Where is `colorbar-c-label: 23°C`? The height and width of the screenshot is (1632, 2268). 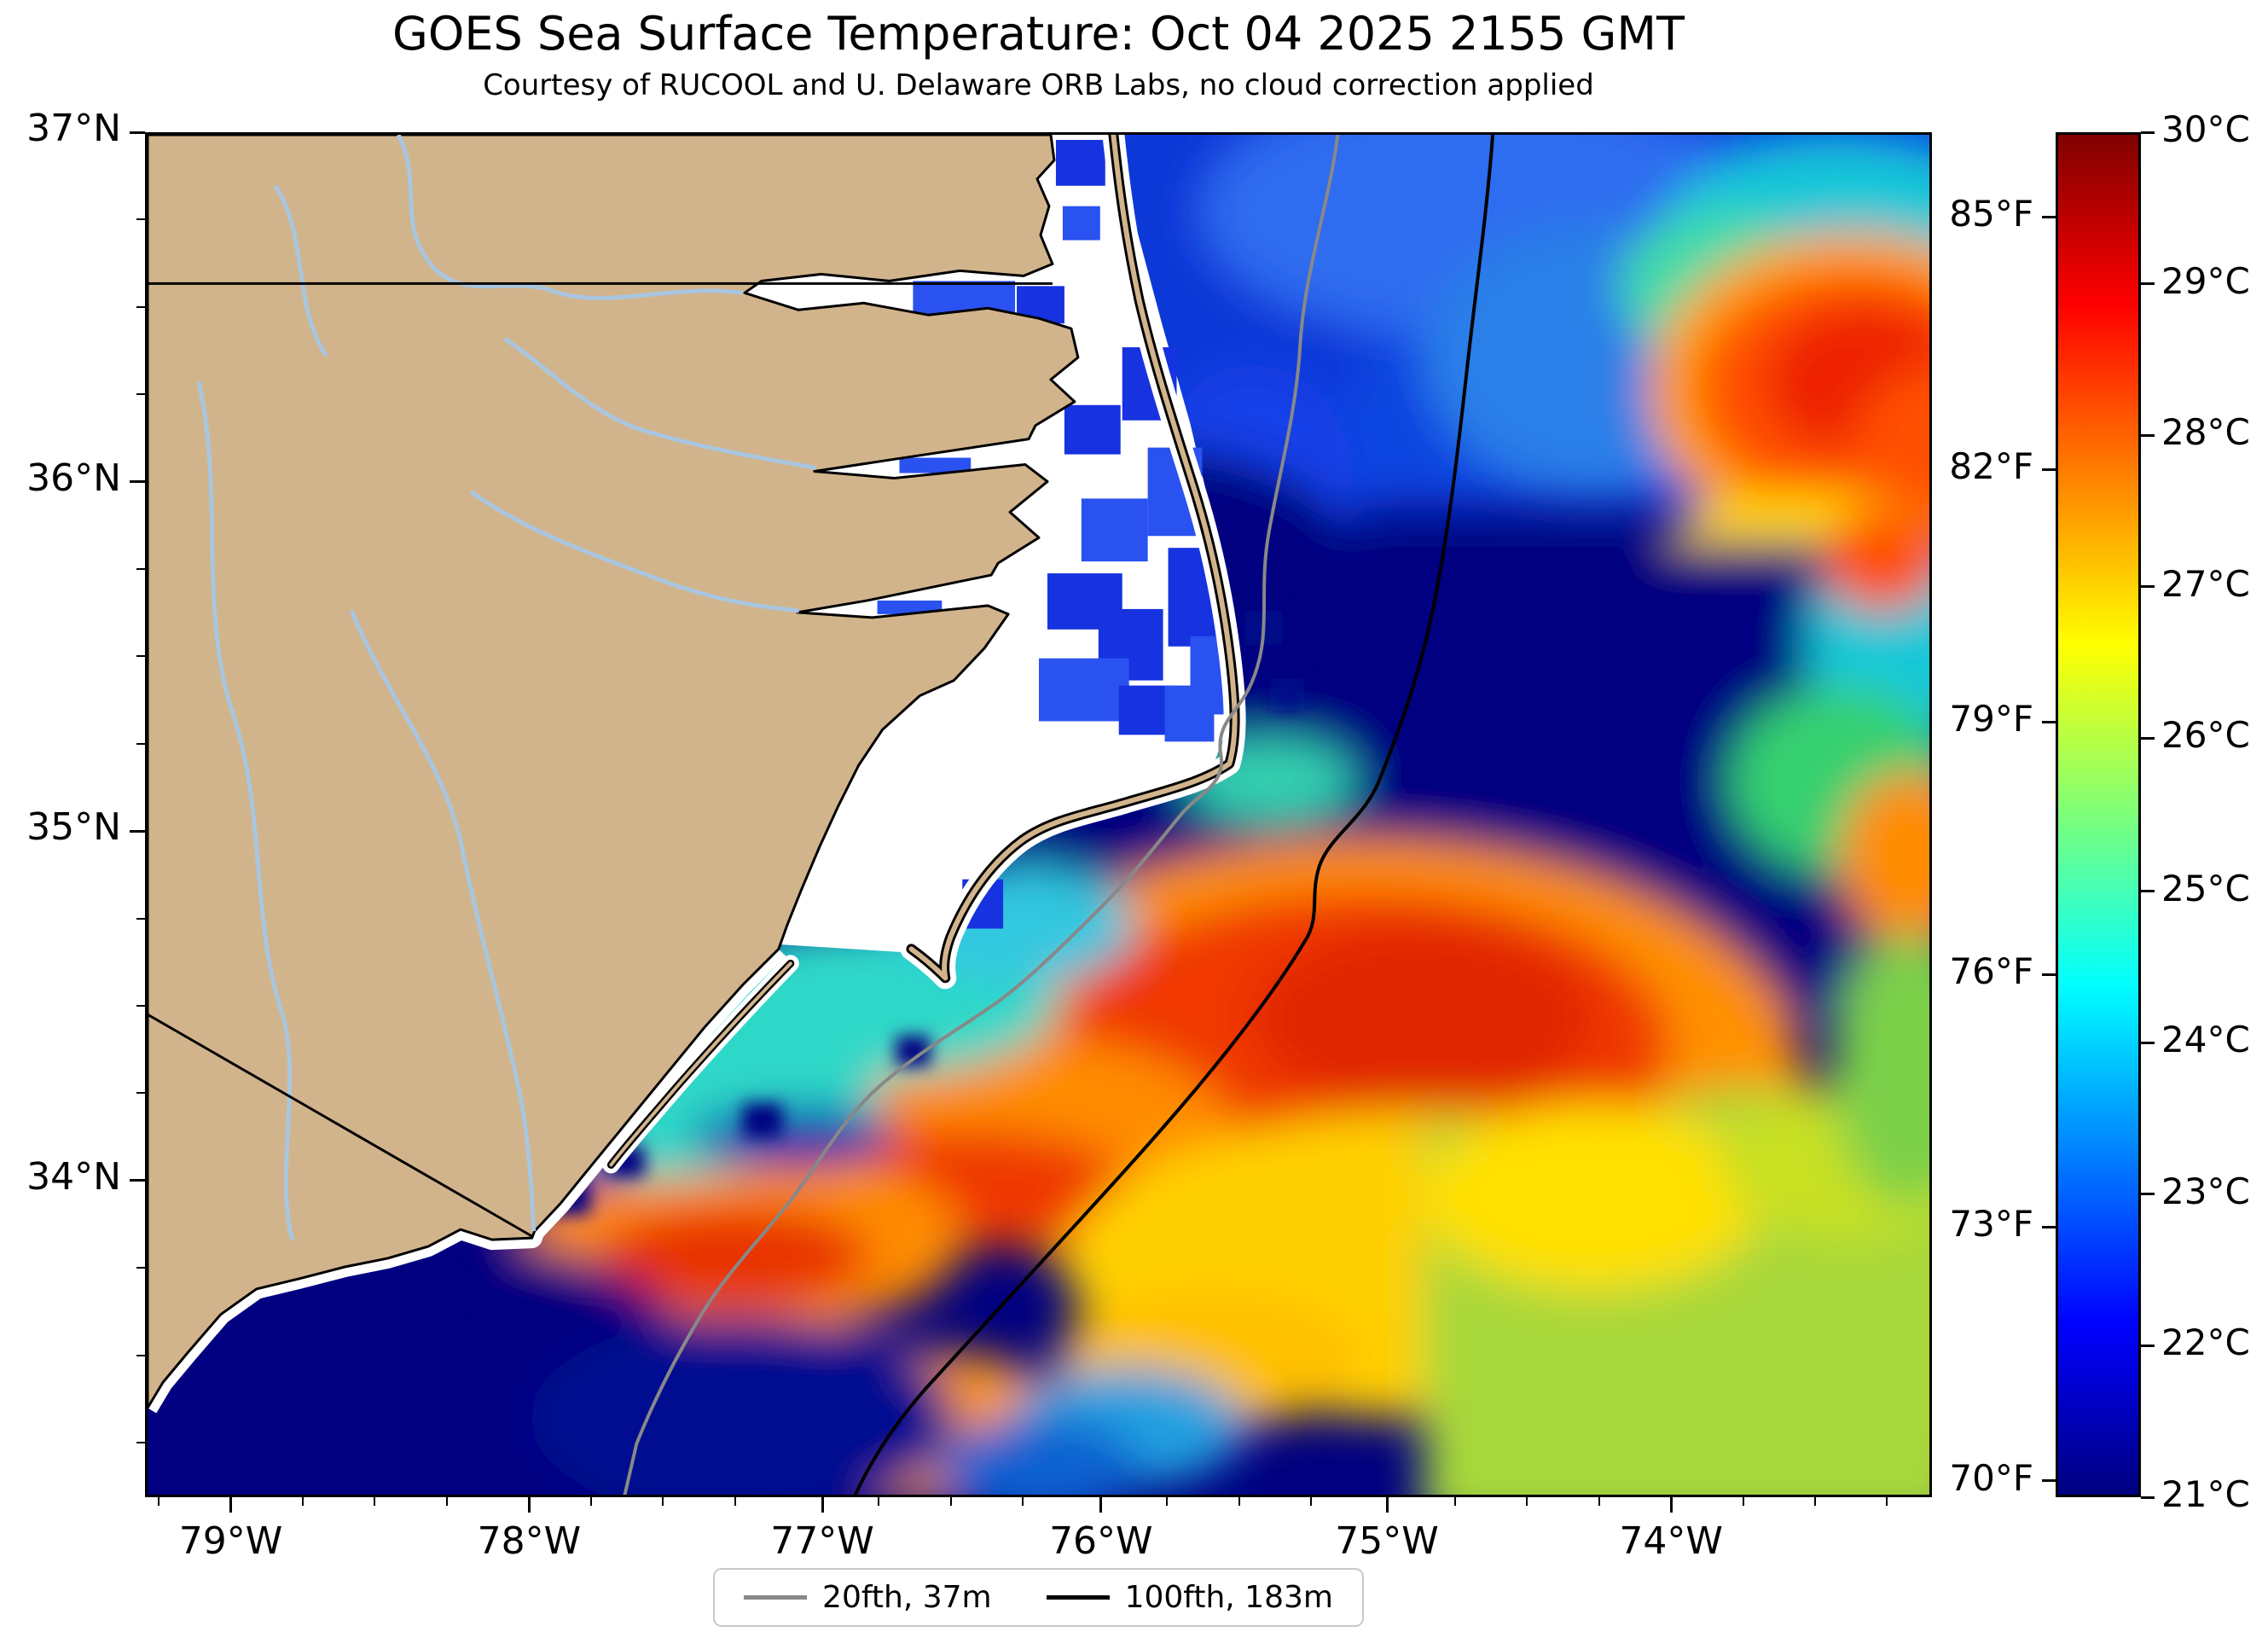 colorbar-c-label: 23°C is located at coordinates (2205, 1191).